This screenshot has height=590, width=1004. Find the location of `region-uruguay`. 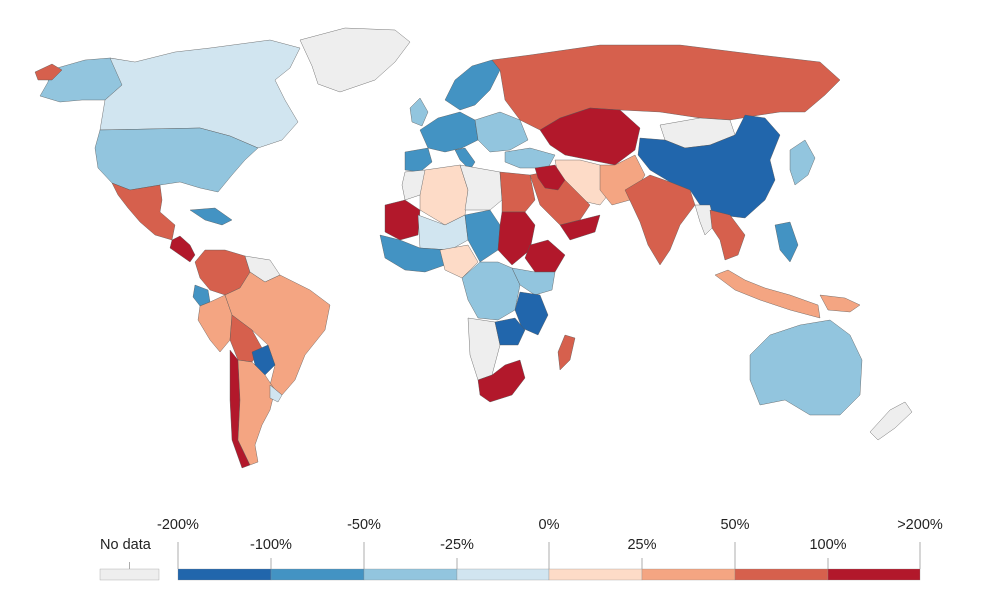

region-uruguay is located at coordinates (276, 393).